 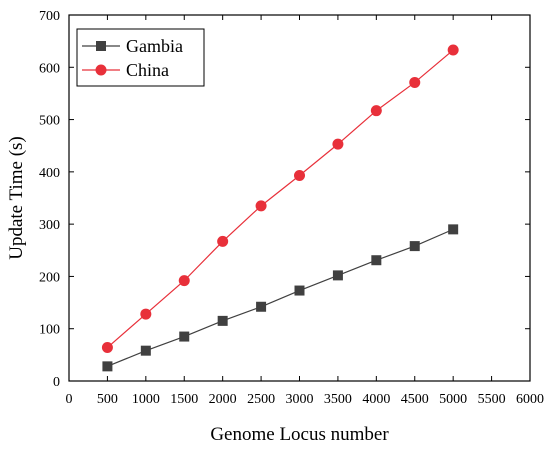 What do you see at coordinates (69, 399) in the screenshot?
I see `x-tick-label: 0` at bounding box center [69, 399].